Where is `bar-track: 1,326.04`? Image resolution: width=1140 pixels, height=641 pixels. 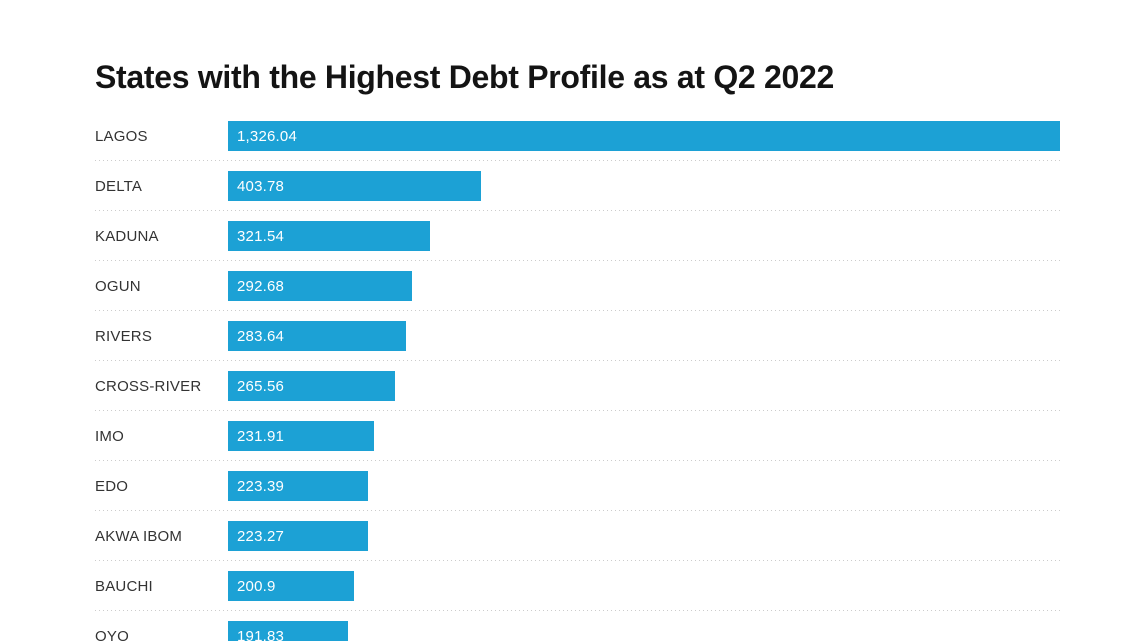 bar-track: 1,326.04 is located at coordinates (644, 136).